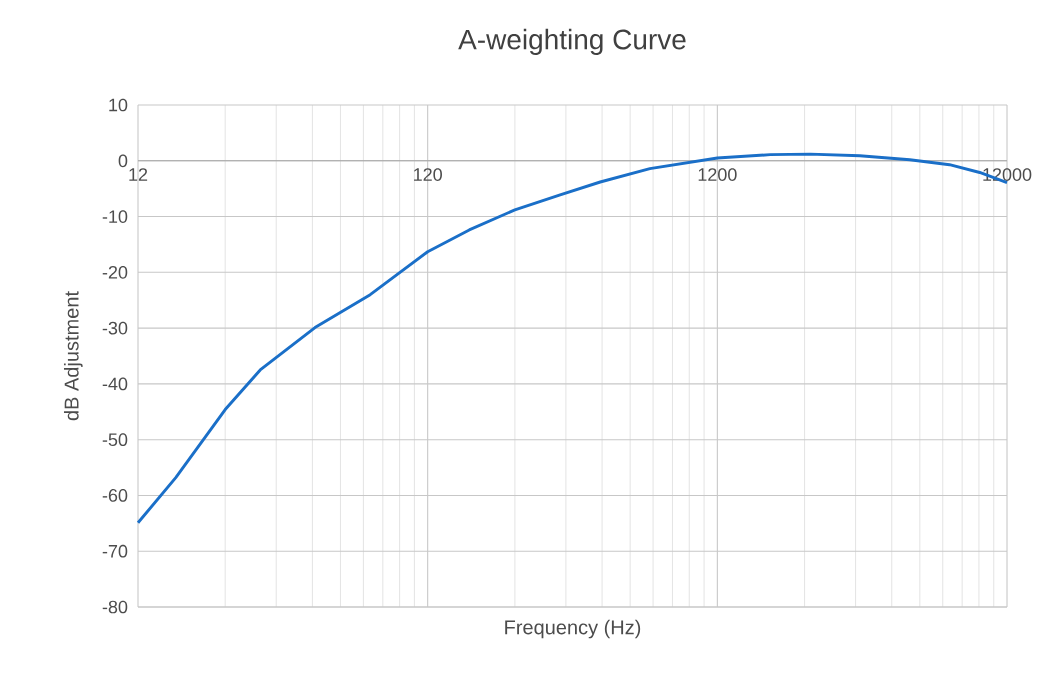 The width and height of the screenshot is (1063, 675). What do you see at coordinates (115, 384) in the screenshot?
I see `y-tick-label: -40` at bounding box center [115, 384].